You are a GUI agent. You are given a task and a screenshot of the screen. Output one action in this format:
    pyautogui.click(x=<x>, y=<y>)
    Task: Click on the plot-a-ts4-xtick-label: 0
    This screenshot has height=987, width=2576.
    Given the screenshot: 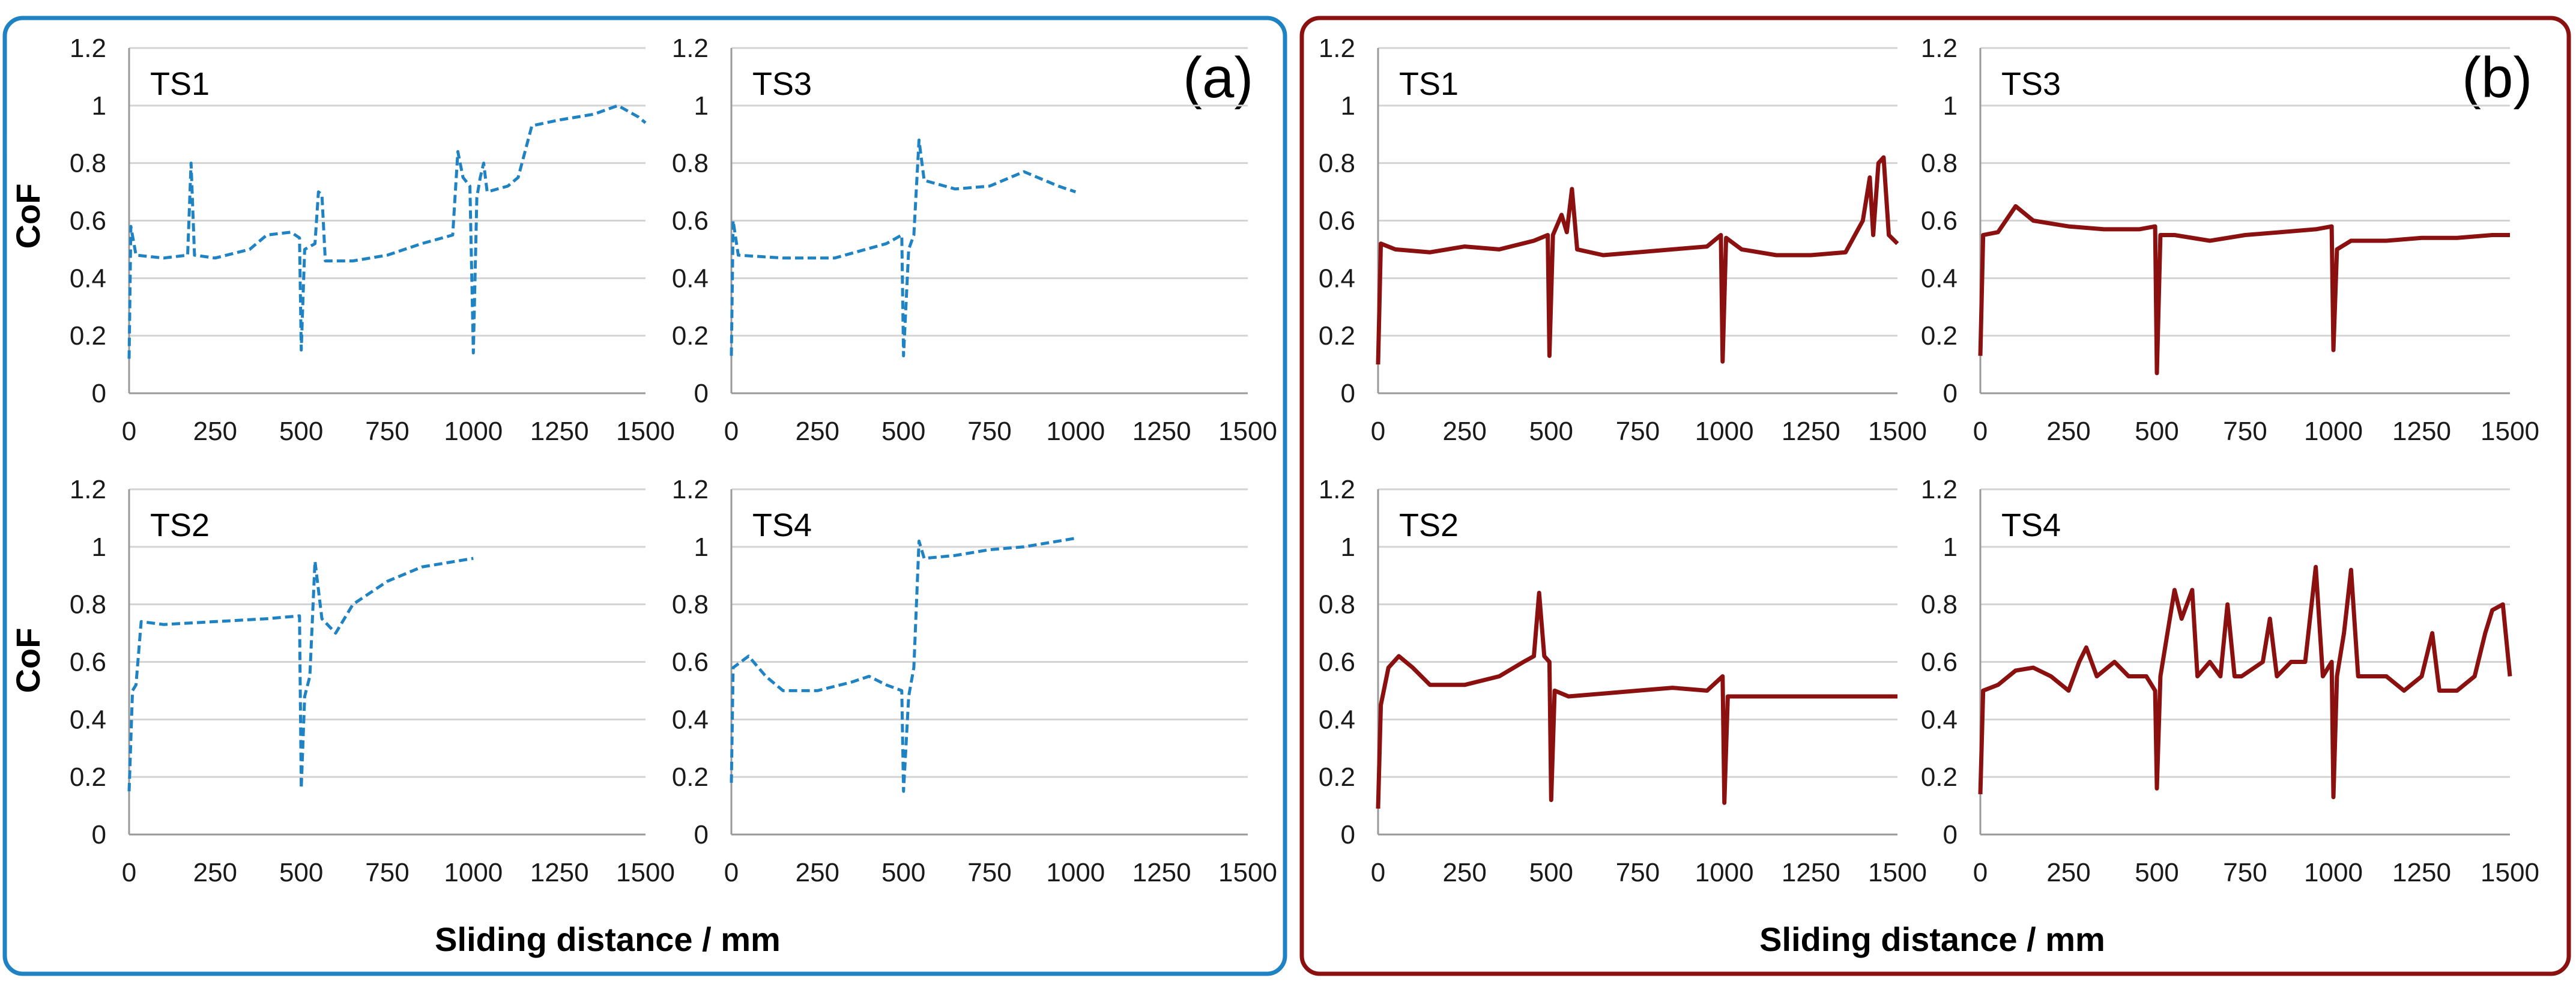 What is the action you would take?
    pyautogui.click(x=731, y=872)
    